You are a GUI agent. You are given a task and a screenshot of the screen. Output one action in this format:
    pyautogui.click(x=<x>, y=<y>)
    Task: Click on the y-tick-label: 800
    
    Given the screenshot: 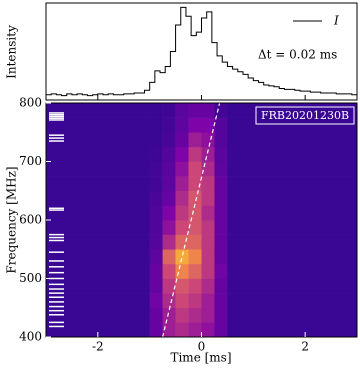 What is the action you would take?
    pyautogui.click(x=30, y=103)
    